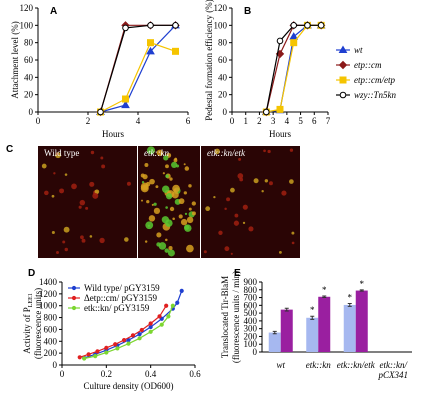  What do you see at coordinates (232, 121) in the screenshot?
I see `x-tick-label: 0` at bounding box center [232, 121].